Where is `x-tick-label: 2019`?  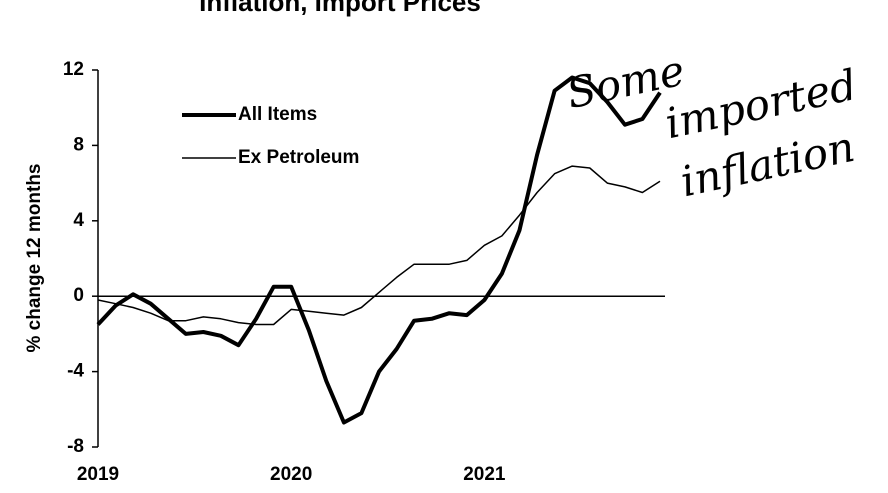 x-tick-label: 2019 is located at coordinates (98, 474).